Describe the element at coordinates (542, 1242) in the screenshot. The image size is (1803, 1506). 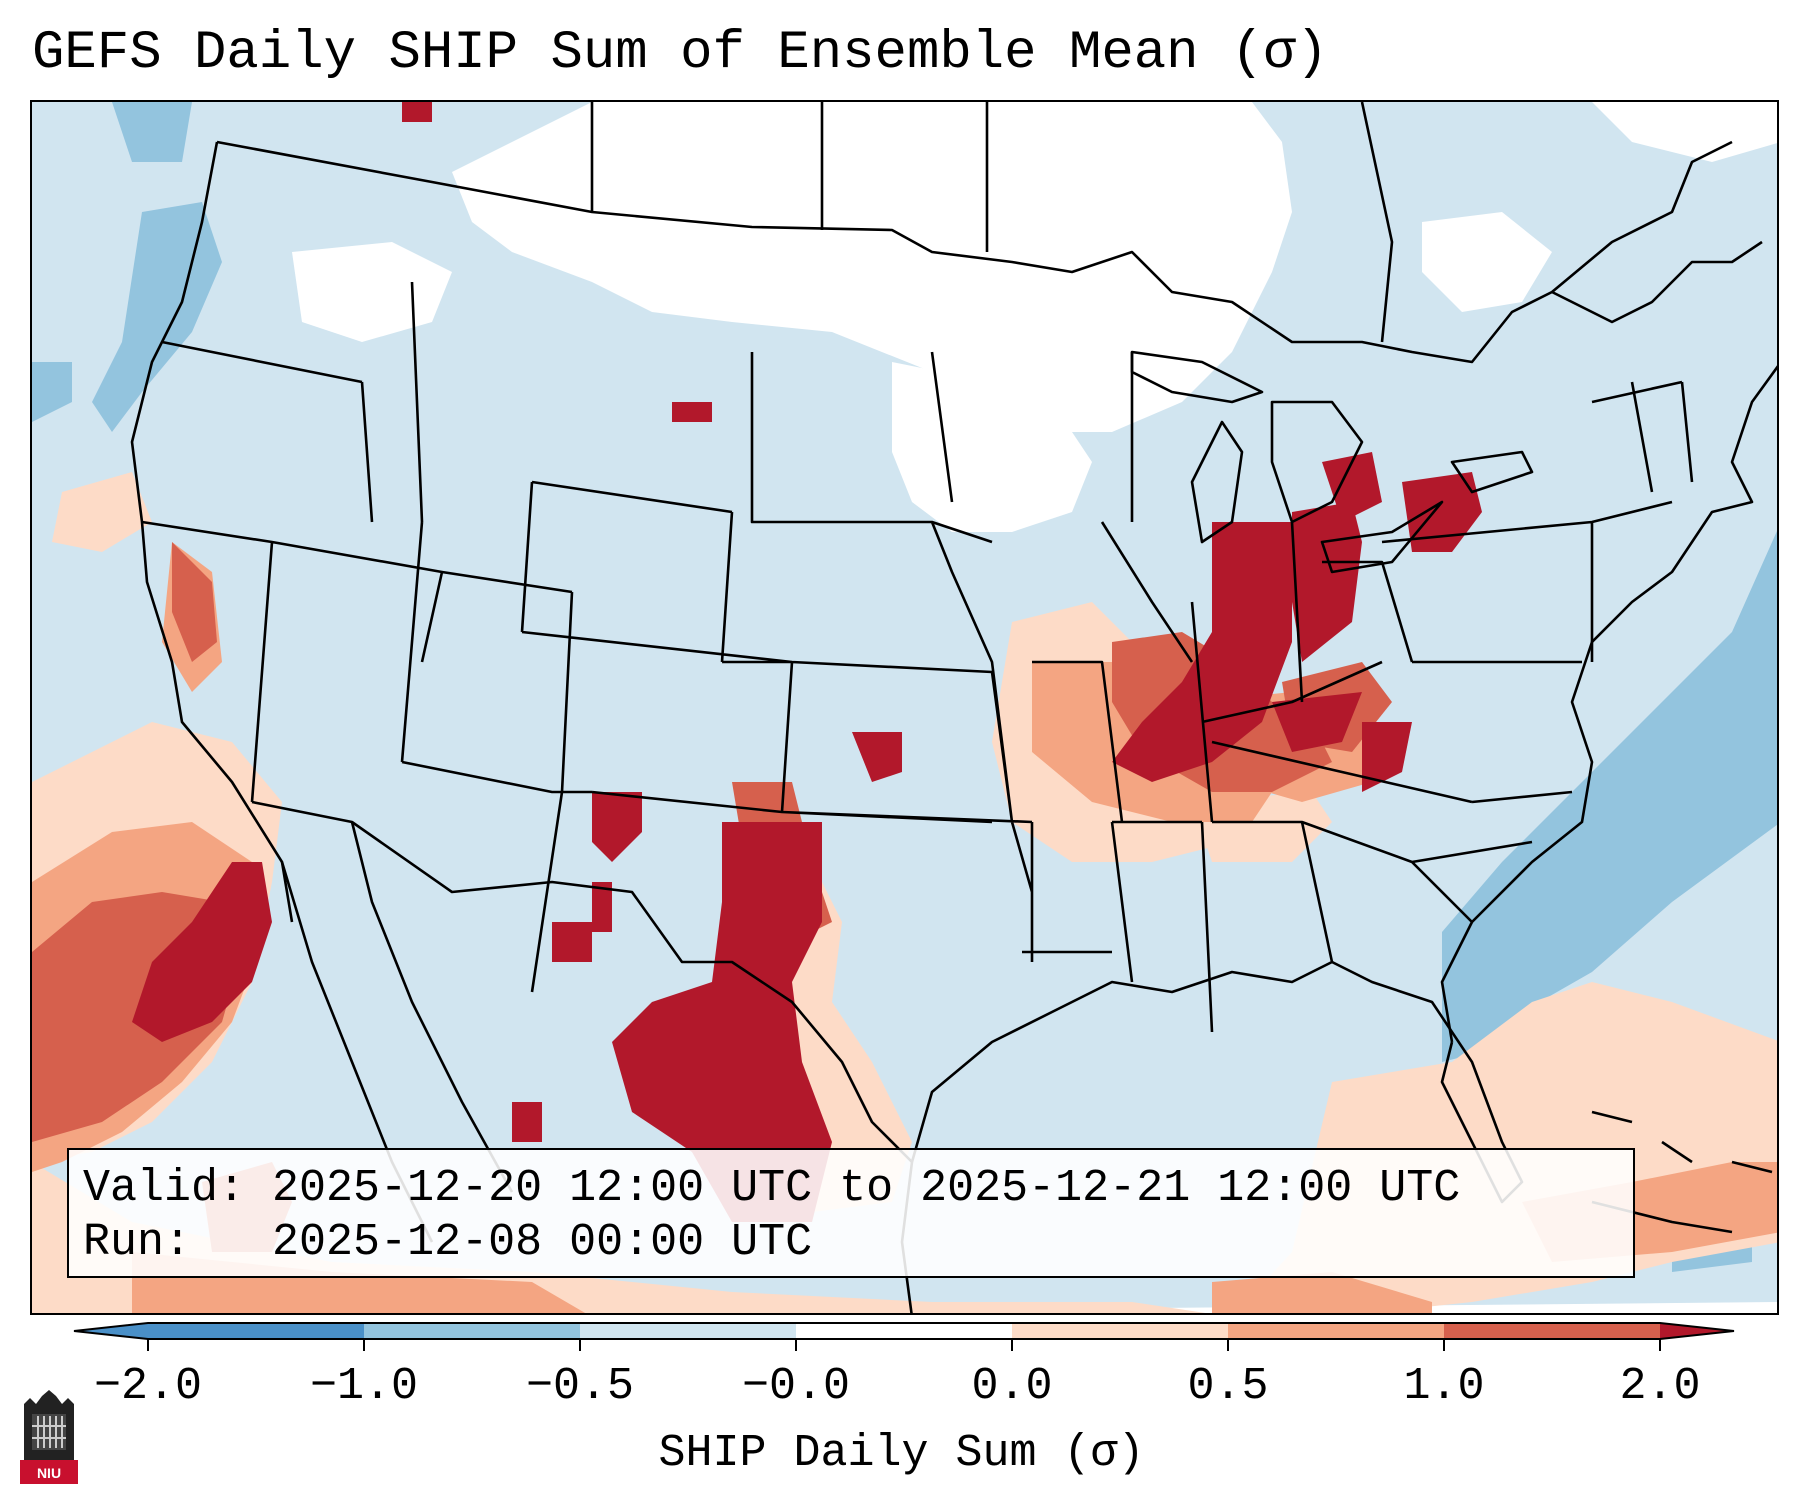
I see `run-value: 2025-12-08 00:00 UTC` at that location.